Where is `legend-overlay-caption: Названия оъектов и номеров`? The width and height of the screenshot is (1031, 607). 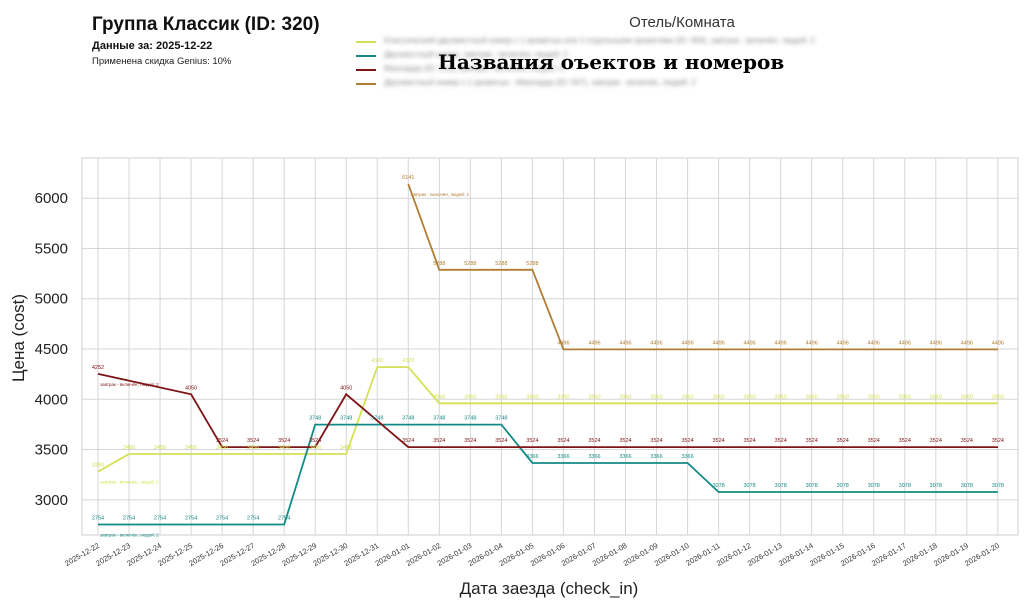
legend-overlay-caption: Названия оъектов и номеров is located at coordinates (611, 62).